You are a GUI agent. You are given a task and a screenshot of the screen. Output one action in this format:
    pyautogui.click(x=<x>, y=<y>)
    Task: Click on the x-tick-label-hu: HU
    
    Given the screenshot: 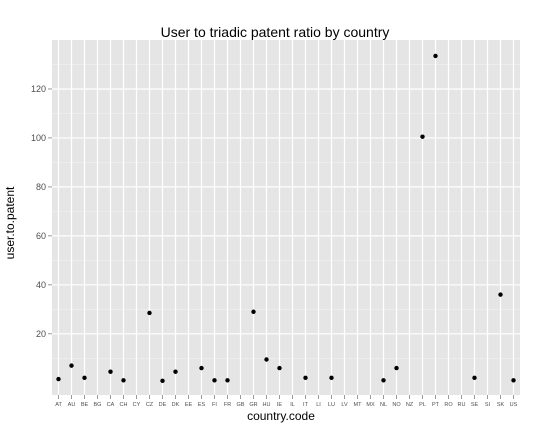 What is the action you would take?
    pyautogui.click(x=267, y=405)
    